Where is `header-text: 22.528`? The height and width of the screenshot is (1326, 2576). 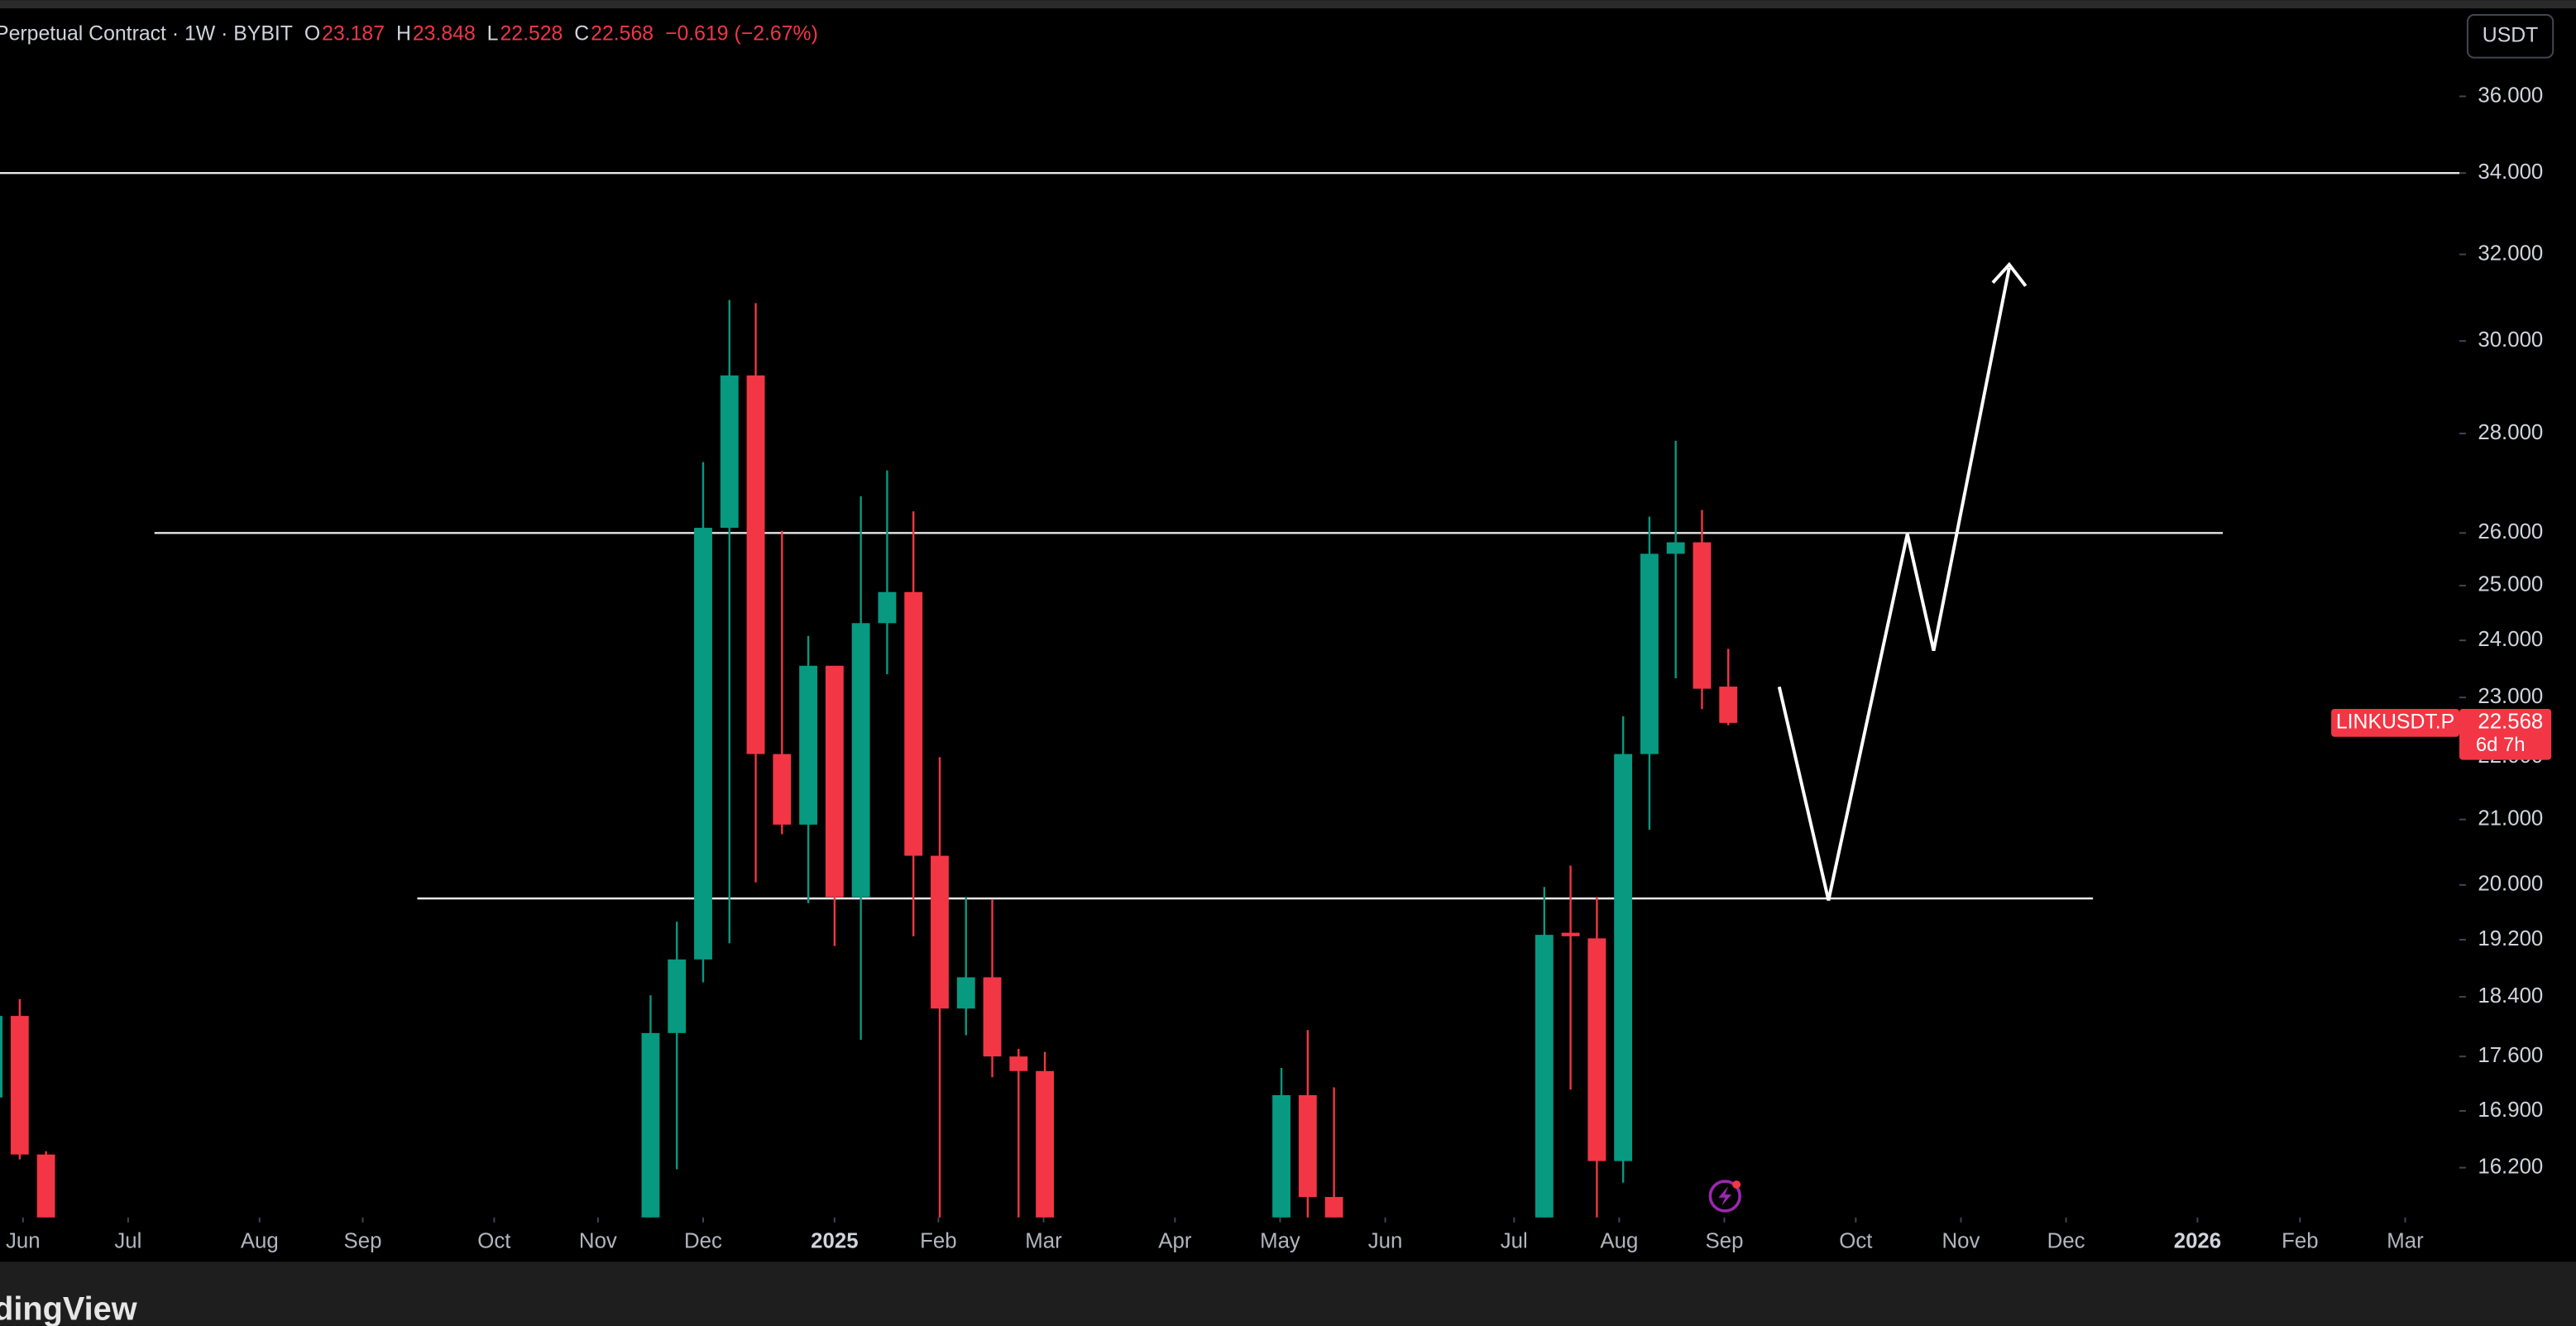 header-text: 22.528 is located at coordinates (531, 33).